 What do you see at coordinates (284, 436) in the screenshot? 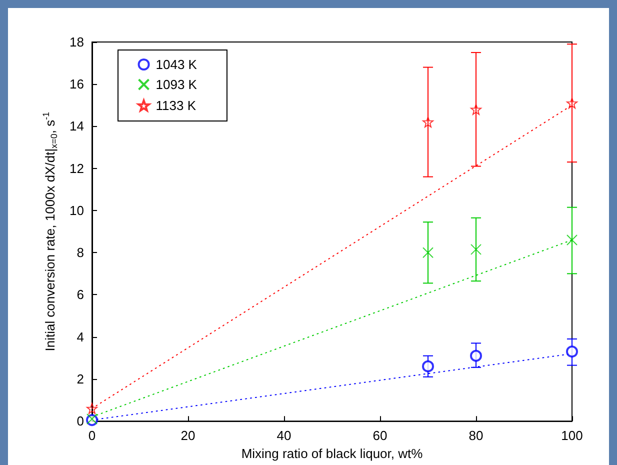
I see `x-tick-label: 40` at bounding box center [284, 436].